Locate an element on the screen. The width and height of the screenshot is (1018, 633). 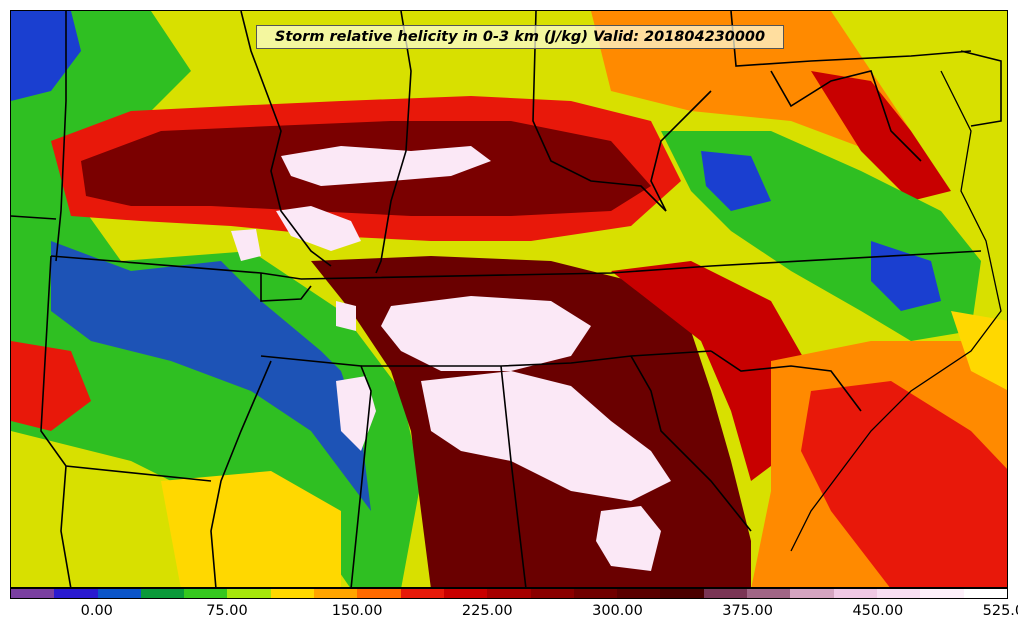
core-north is located at coordinates (386, 166).